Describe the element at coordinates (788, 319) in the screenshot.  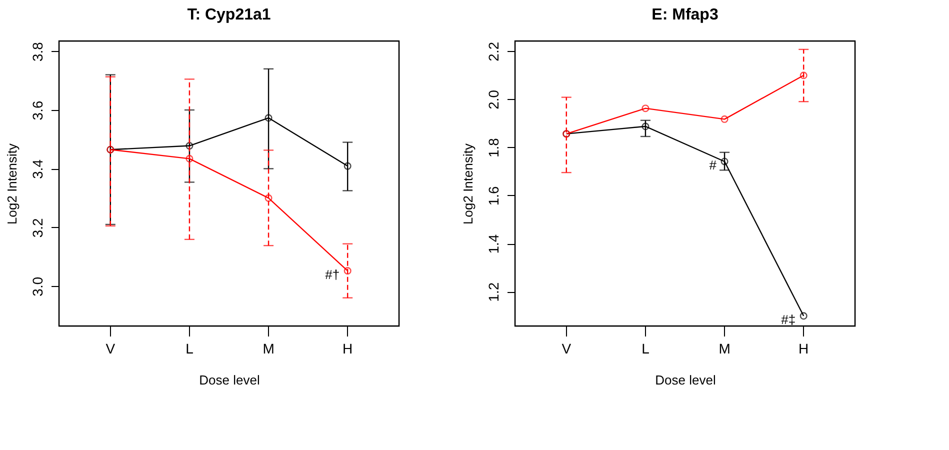
I see `annotation: #‡` at that location.